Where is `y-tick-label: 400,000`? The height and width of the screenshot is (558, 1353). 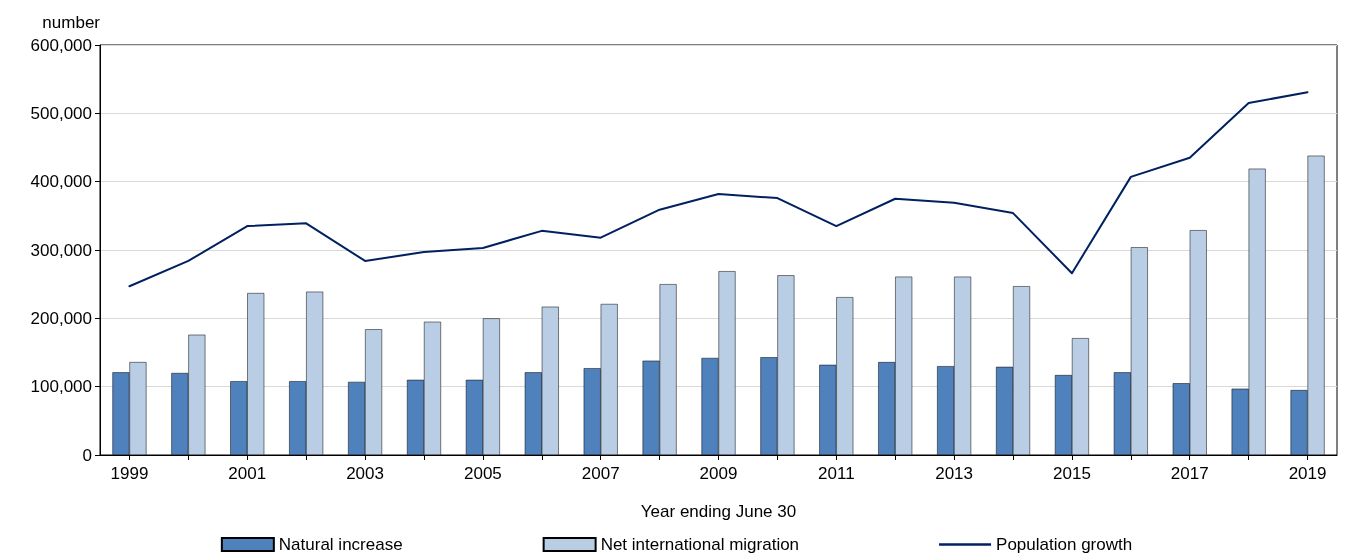 y-tick-label: 400,000 is located at coordinates (61, 182).